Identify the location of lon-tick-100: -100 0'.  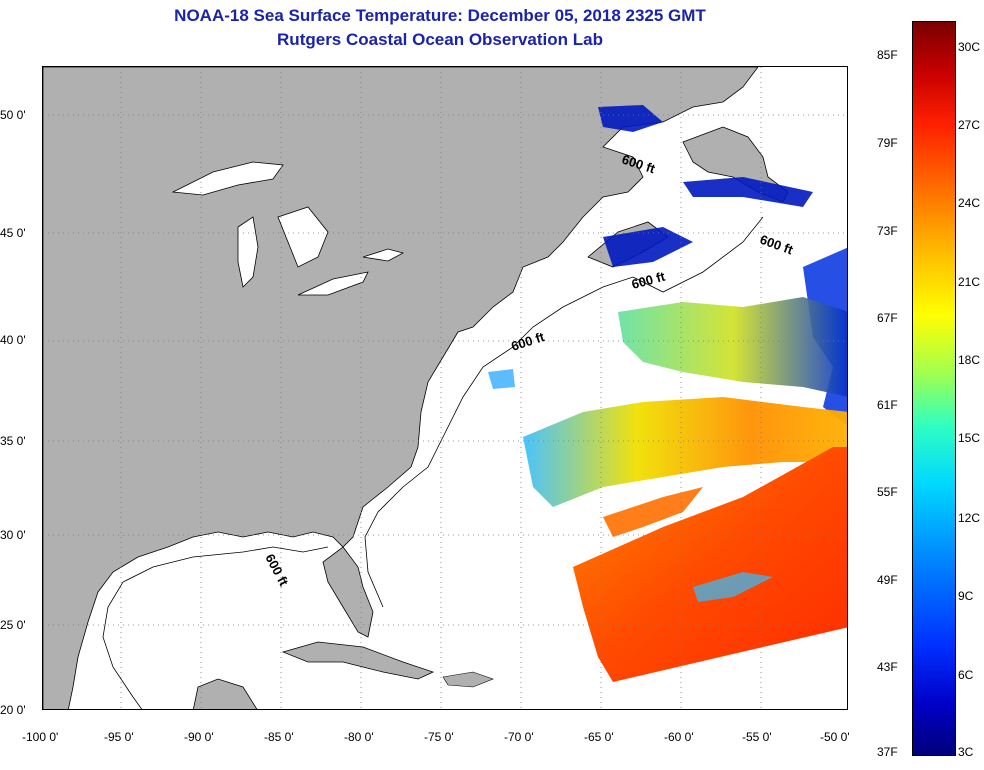
(40, 737).